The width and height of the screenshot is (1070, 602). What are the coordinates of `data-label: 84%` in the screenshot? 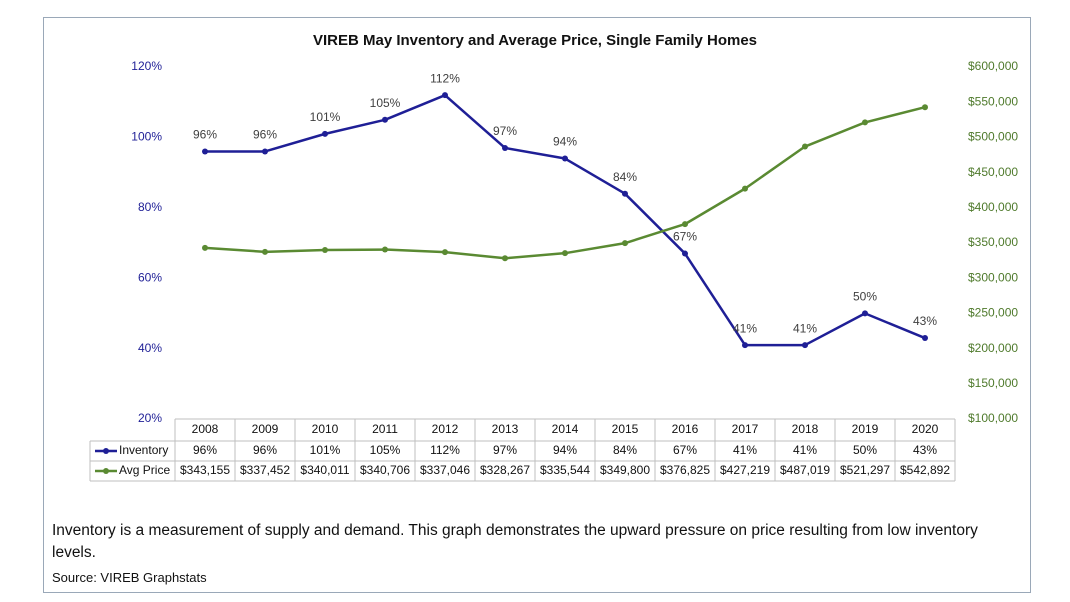 It's located at (625, 177).